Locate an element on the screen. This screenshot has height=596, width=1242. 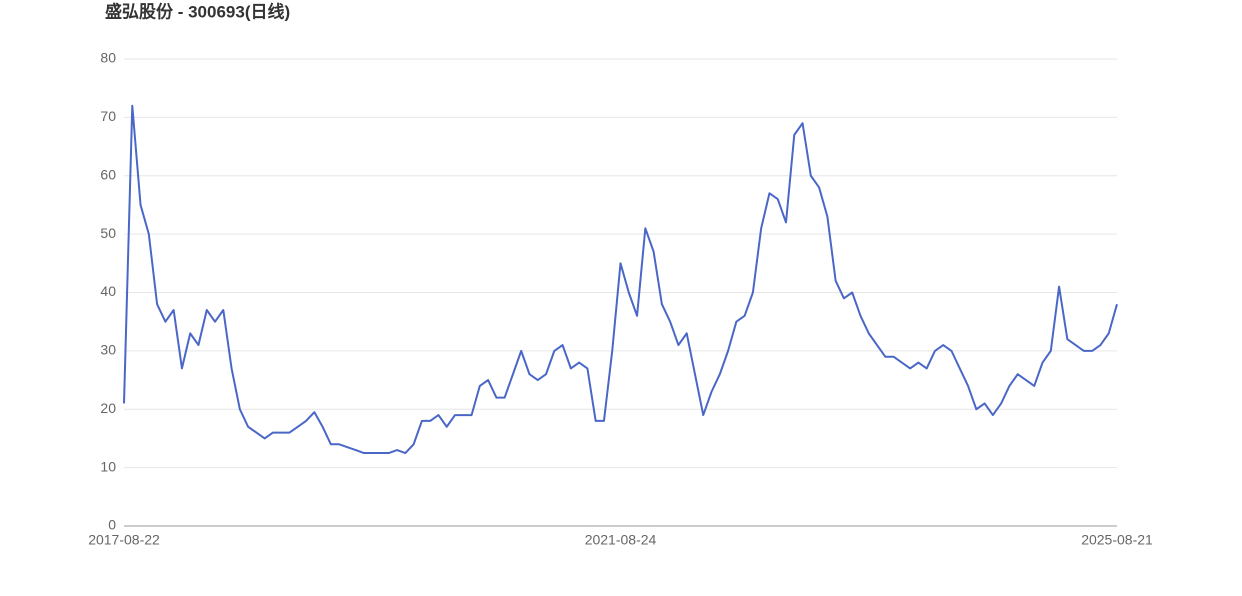
y-tick-label: 70 is located at coordinates (108, 116).